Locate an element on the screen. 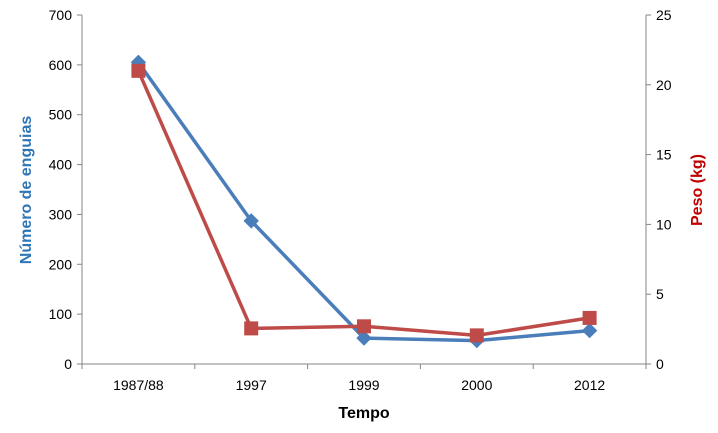 This screenshot has width=718, height=433. y-left-tick-label: 600 is located at coordinates (61, 65).